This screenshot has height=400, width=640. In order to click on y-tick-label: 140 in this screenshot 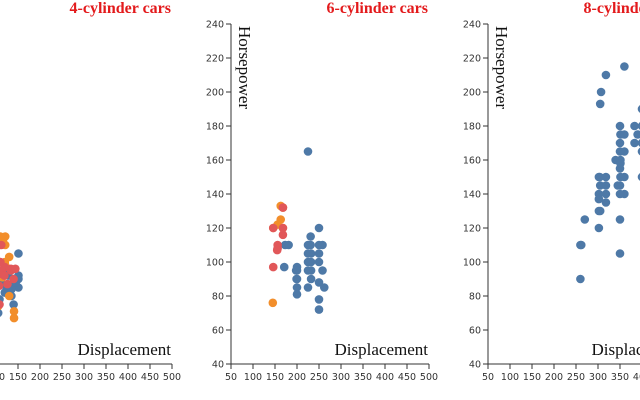, I will do `click(215, 195)`.